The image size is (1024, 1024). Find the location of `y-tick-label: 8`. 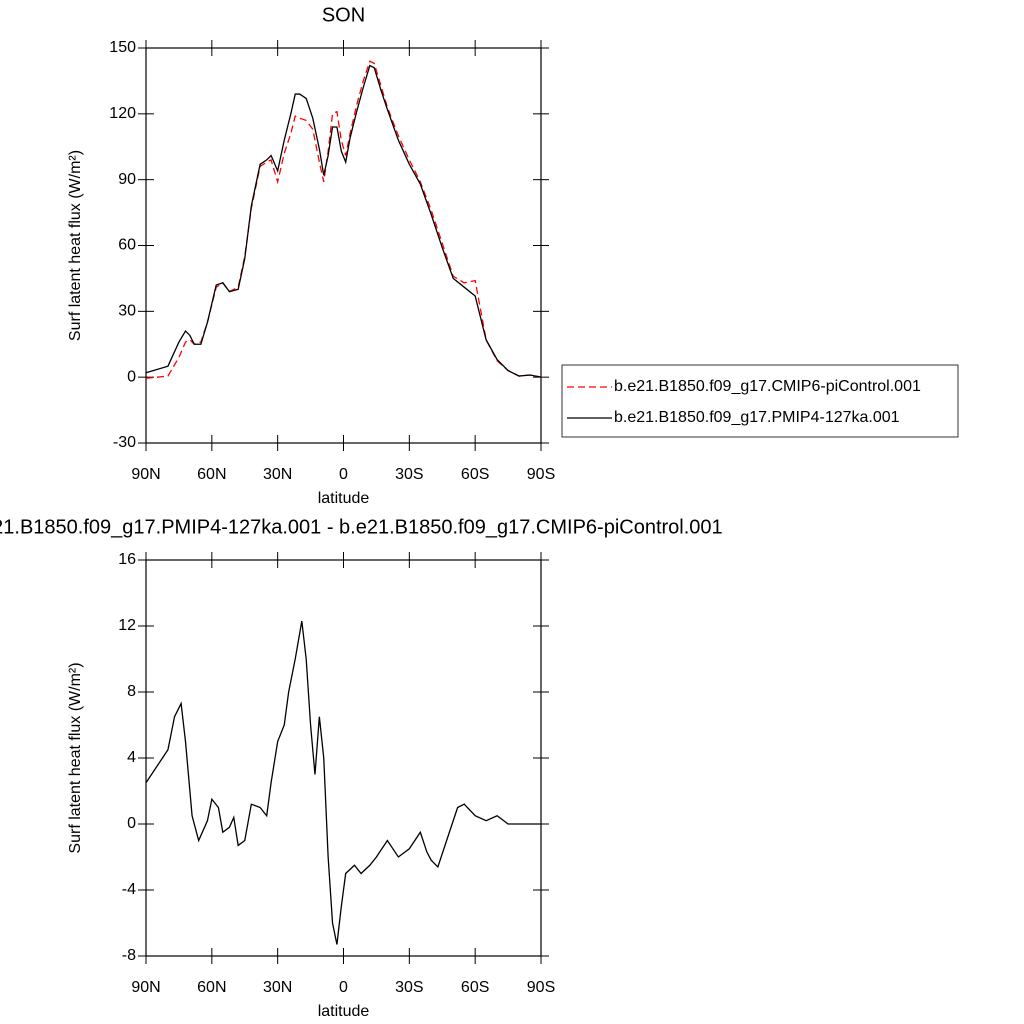

y-tick-label: 8 is located at coordinates (131, 691).